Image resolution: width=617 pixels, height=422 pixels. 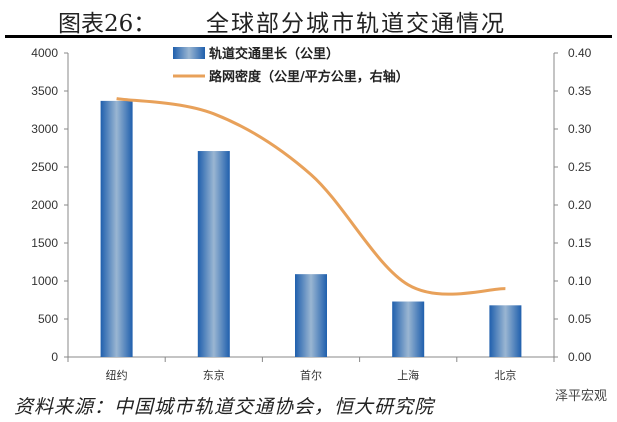 I want to click on title-rule, so click(x=308, y=36).